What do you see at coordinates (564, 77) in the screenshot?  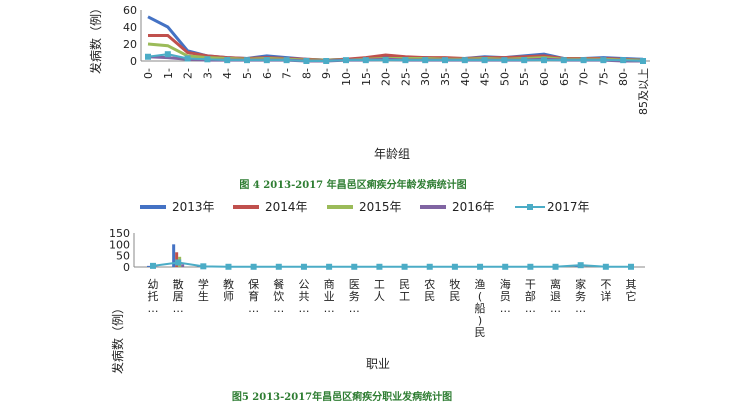 I see `chart1-x-tick-label: 65-` at bounding box center [564, 77].